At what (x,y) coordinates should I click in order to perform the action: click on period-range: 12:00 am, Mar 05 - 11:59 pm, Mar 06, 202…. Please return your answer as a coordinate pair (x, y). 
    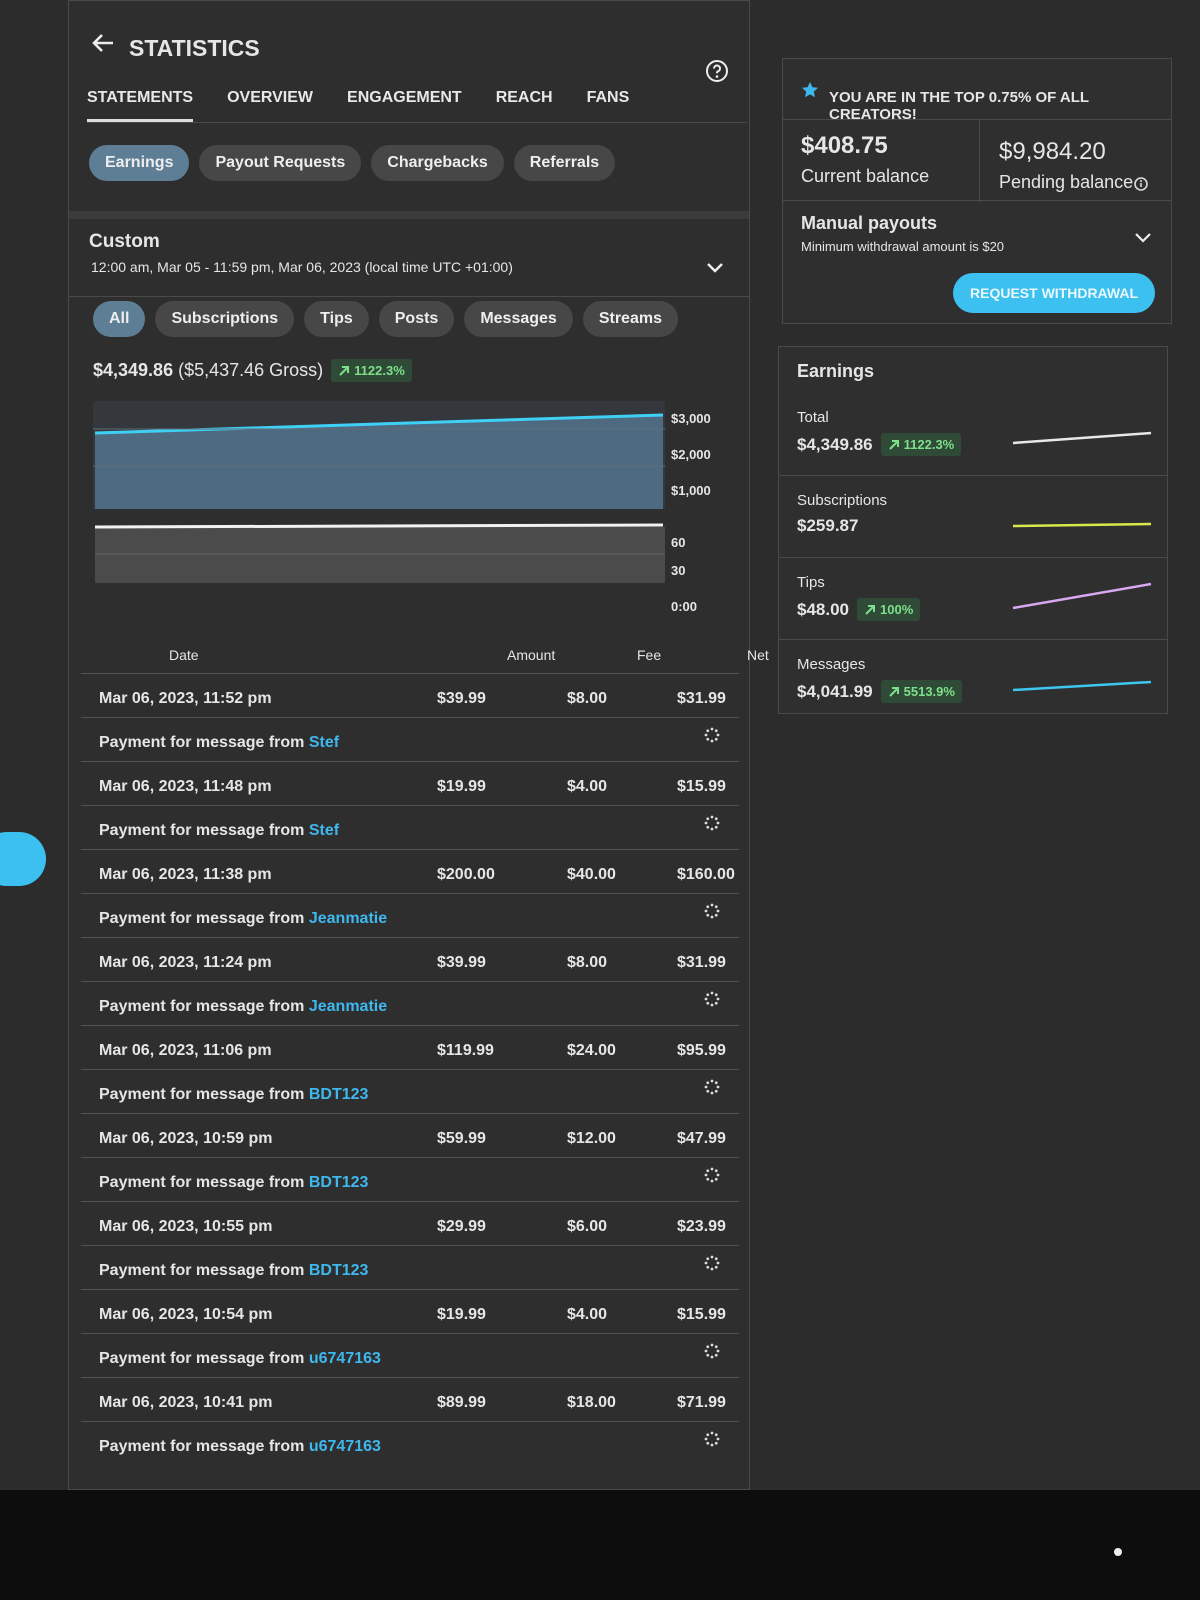
    Looking at the image, I should click on (302, 267).